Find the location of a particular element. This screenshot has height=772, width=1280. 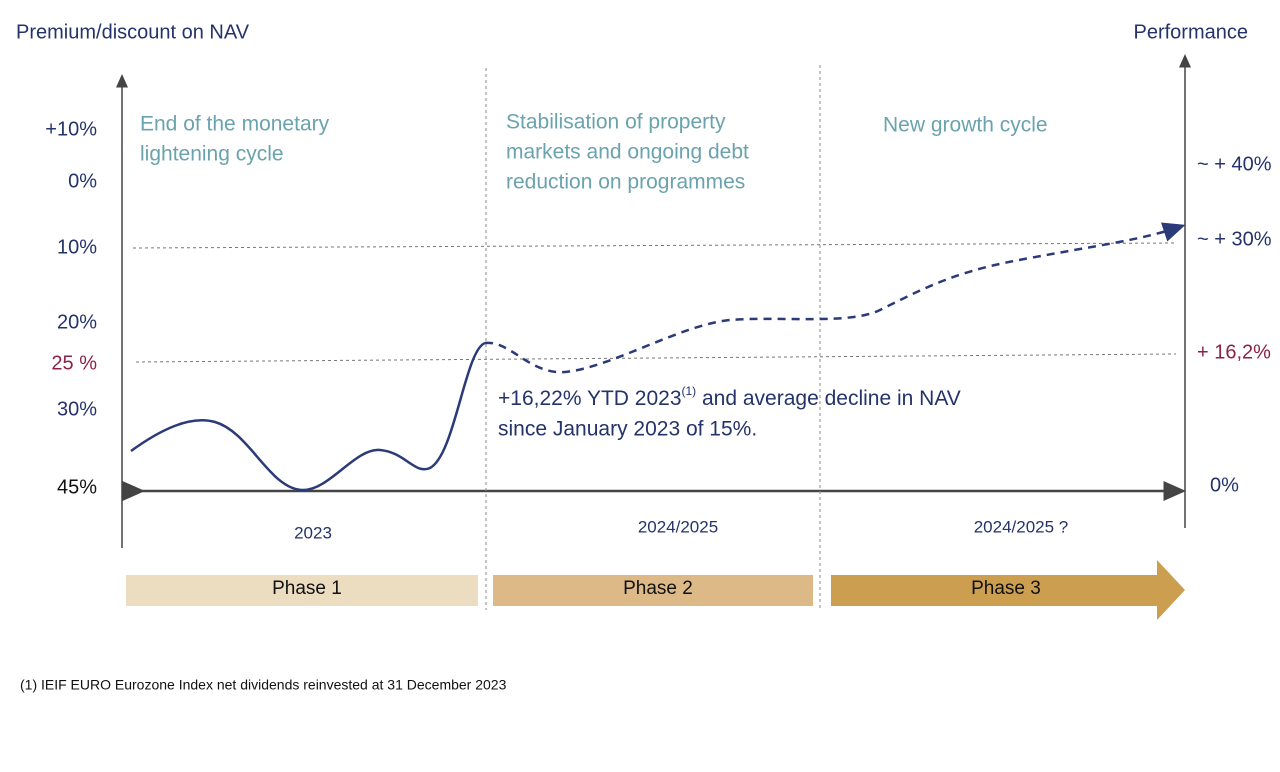

history-curve is located at coordinates (308, 416).